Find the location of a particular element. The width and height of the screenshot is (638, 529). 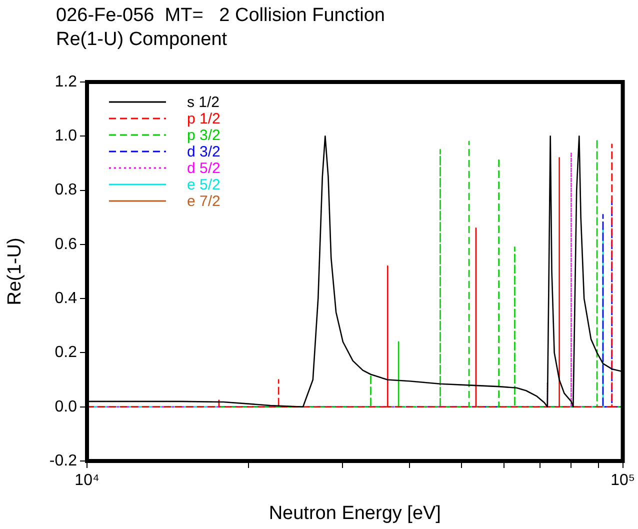

y-tick-label: 0.8 is located at coordinates (66, 190).